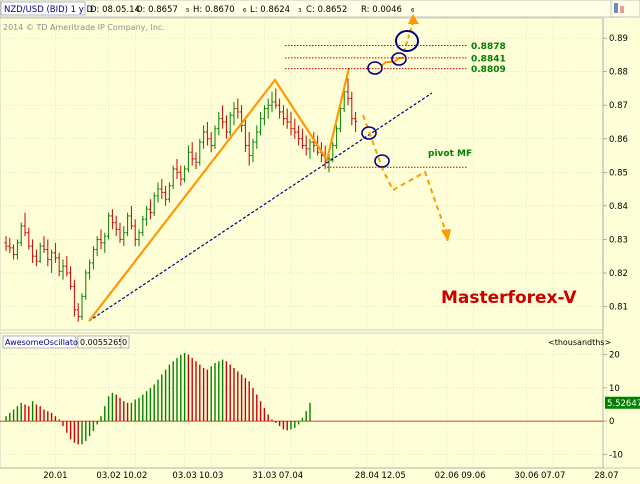 Image resolution: width=640 pixels, height=484 pixels. I want to click on oscillator-tick-label: 10, so click(614, 389).